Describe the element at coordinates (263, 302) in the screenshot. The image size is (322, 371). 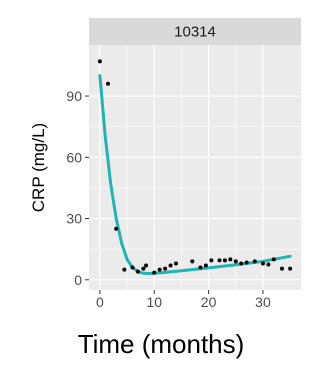
I see `x-tick-label: 30` at that location.